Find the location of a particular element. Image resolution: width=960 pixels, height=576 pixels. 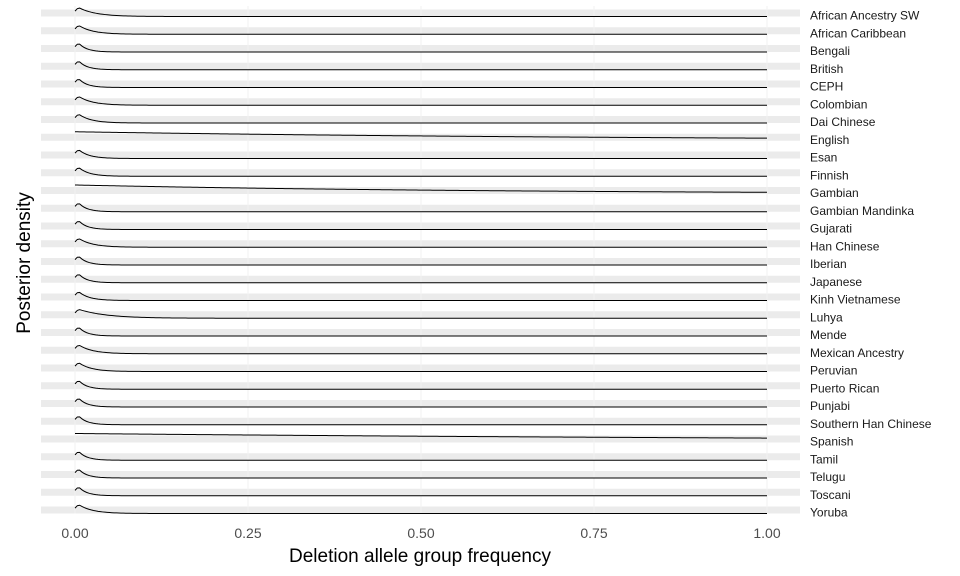

row-label: Mexican Ancestry is located at coordinates (857, 353).